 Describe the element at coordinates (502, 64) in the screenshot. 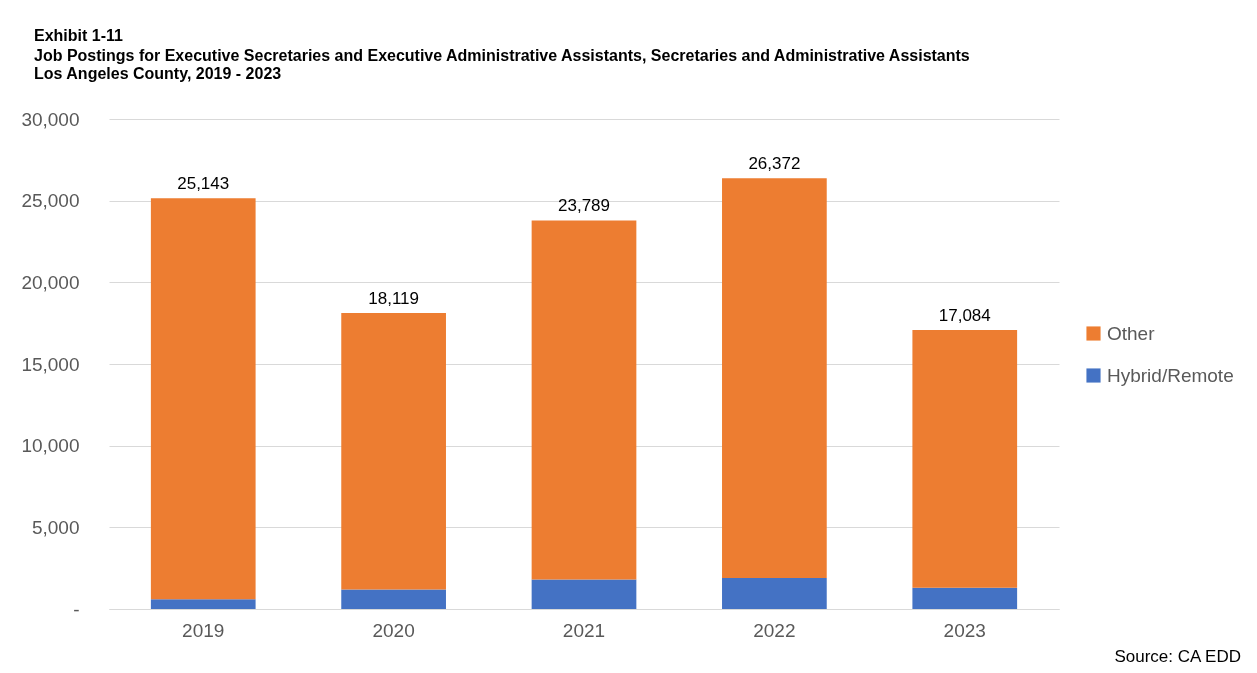

I see `chart-subtitle: Job Postings for Executive Secretaries and Executive Administrative Assistants, Secretaries and Administrative Assistants Los Angeles County, 2019 - 2023` at that location.